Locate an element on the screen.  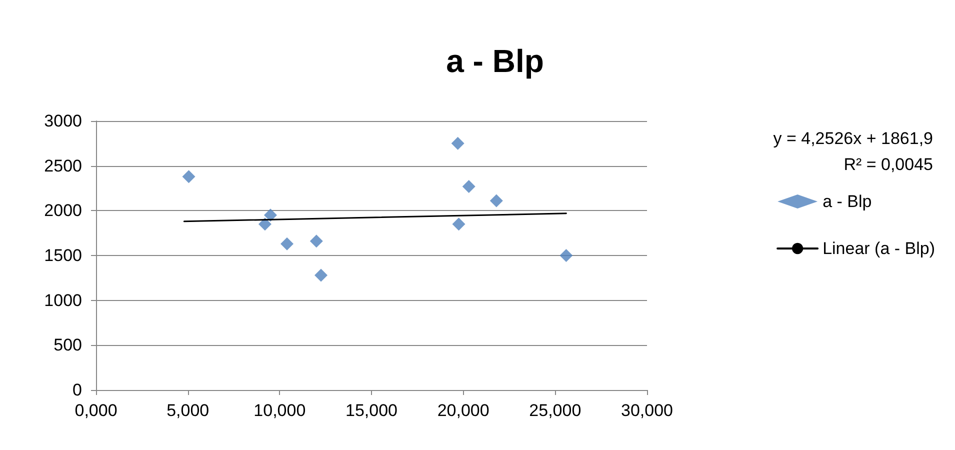
legend-label: Linear (a - Blp) is located at coordinates (879, 248).